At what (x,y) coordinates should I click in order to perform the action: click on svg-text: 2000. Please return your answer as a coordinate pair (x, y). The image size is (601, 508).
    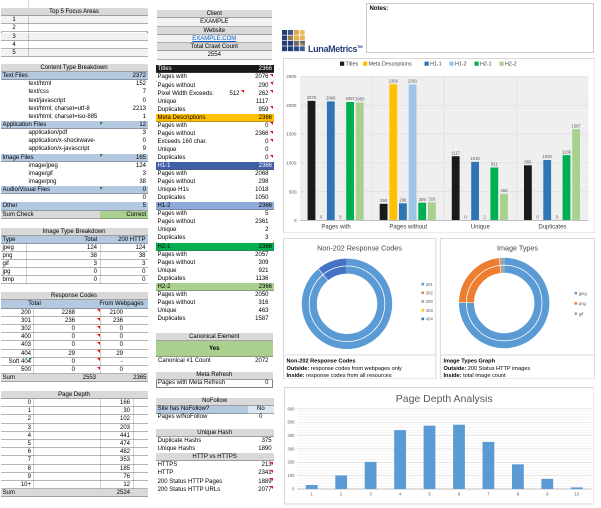
    Looking at the image, I should click on (291, 104).